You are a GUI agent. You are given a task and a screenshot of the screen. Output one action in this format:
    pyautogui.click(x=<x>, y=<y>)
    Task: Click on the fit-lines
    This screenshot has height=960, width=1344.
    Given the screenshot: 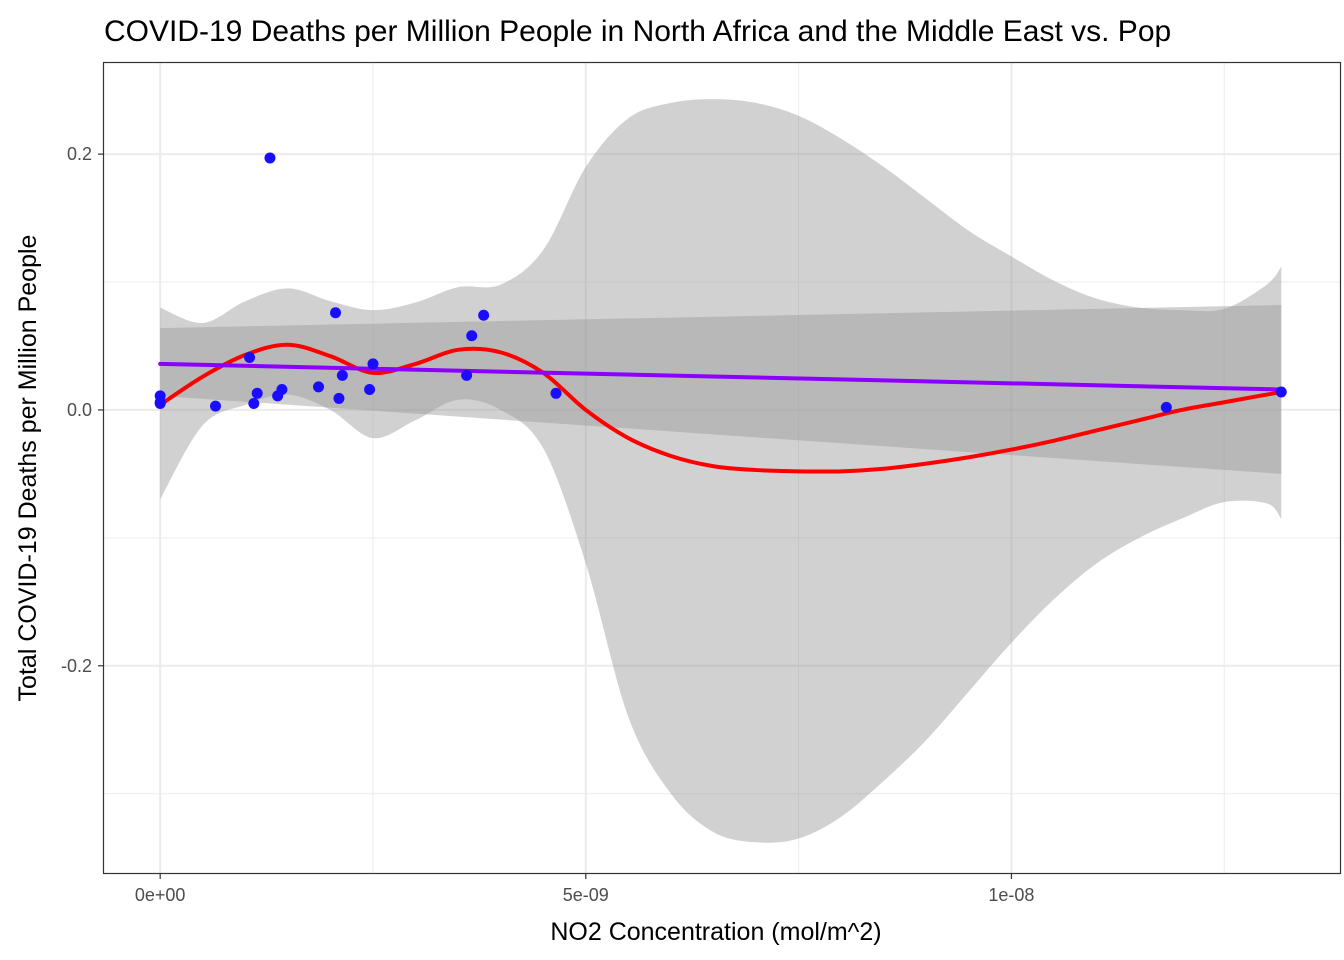 What is the action you would take?
    pyautogui.click(x=721, y=408)
    